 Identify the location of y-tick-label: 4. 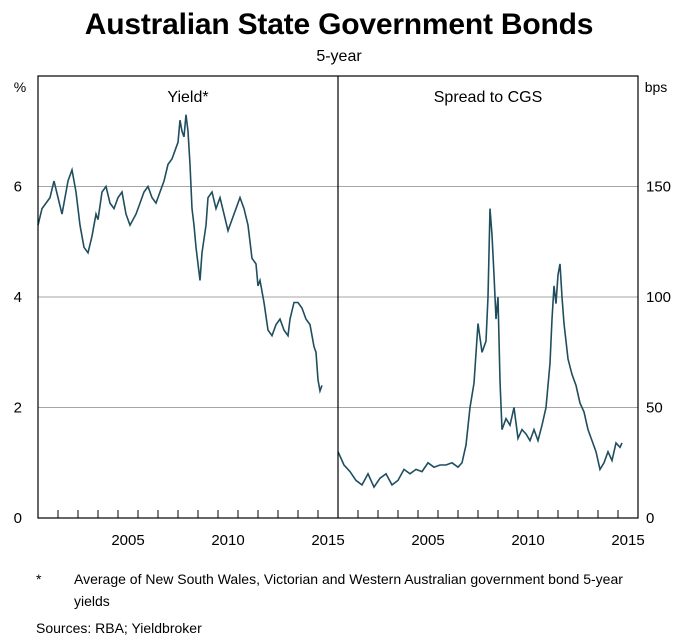
(18, 297).